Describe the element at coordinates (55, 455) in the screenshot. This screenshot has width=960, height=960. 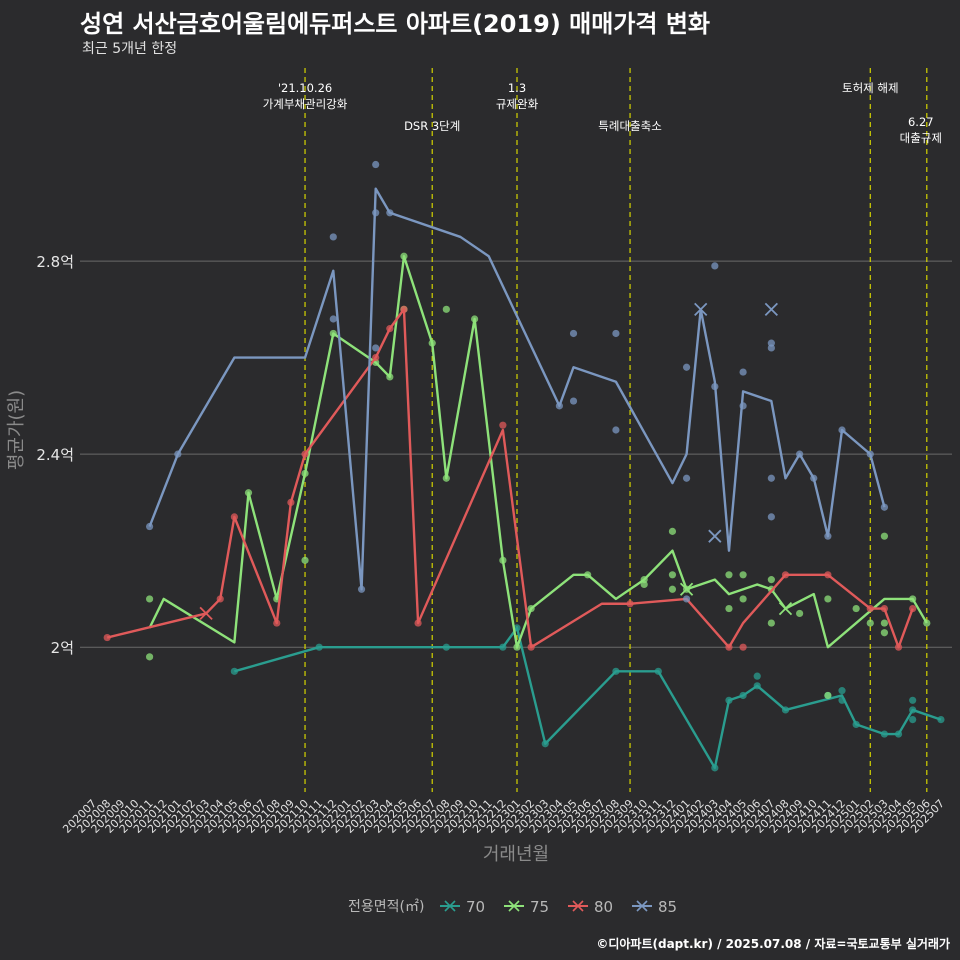
I see `y-tick-label: 2.4억` at that location.